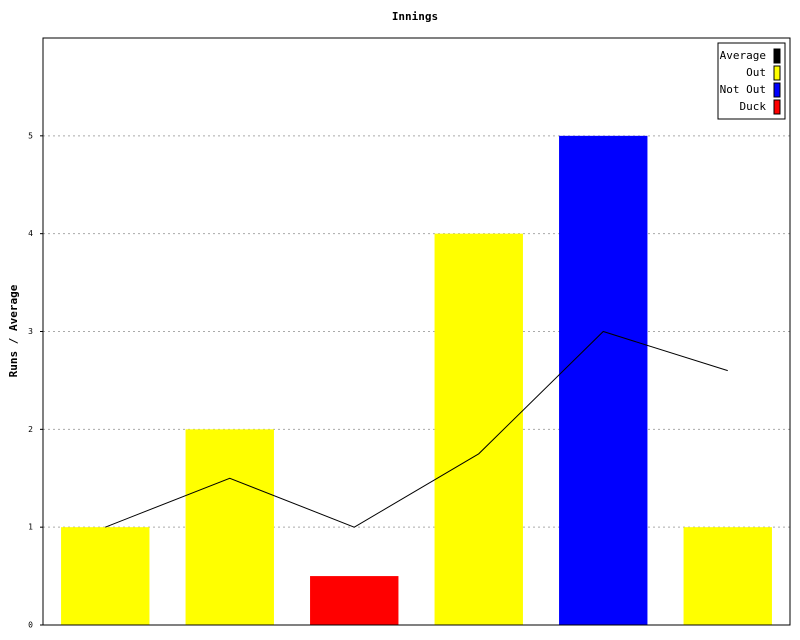 This screenshot has width=800, height=640. Describe the element at coordinates (751, 81) in the screenshot. I see `legend: Average Out Not Out Duck` at that location.